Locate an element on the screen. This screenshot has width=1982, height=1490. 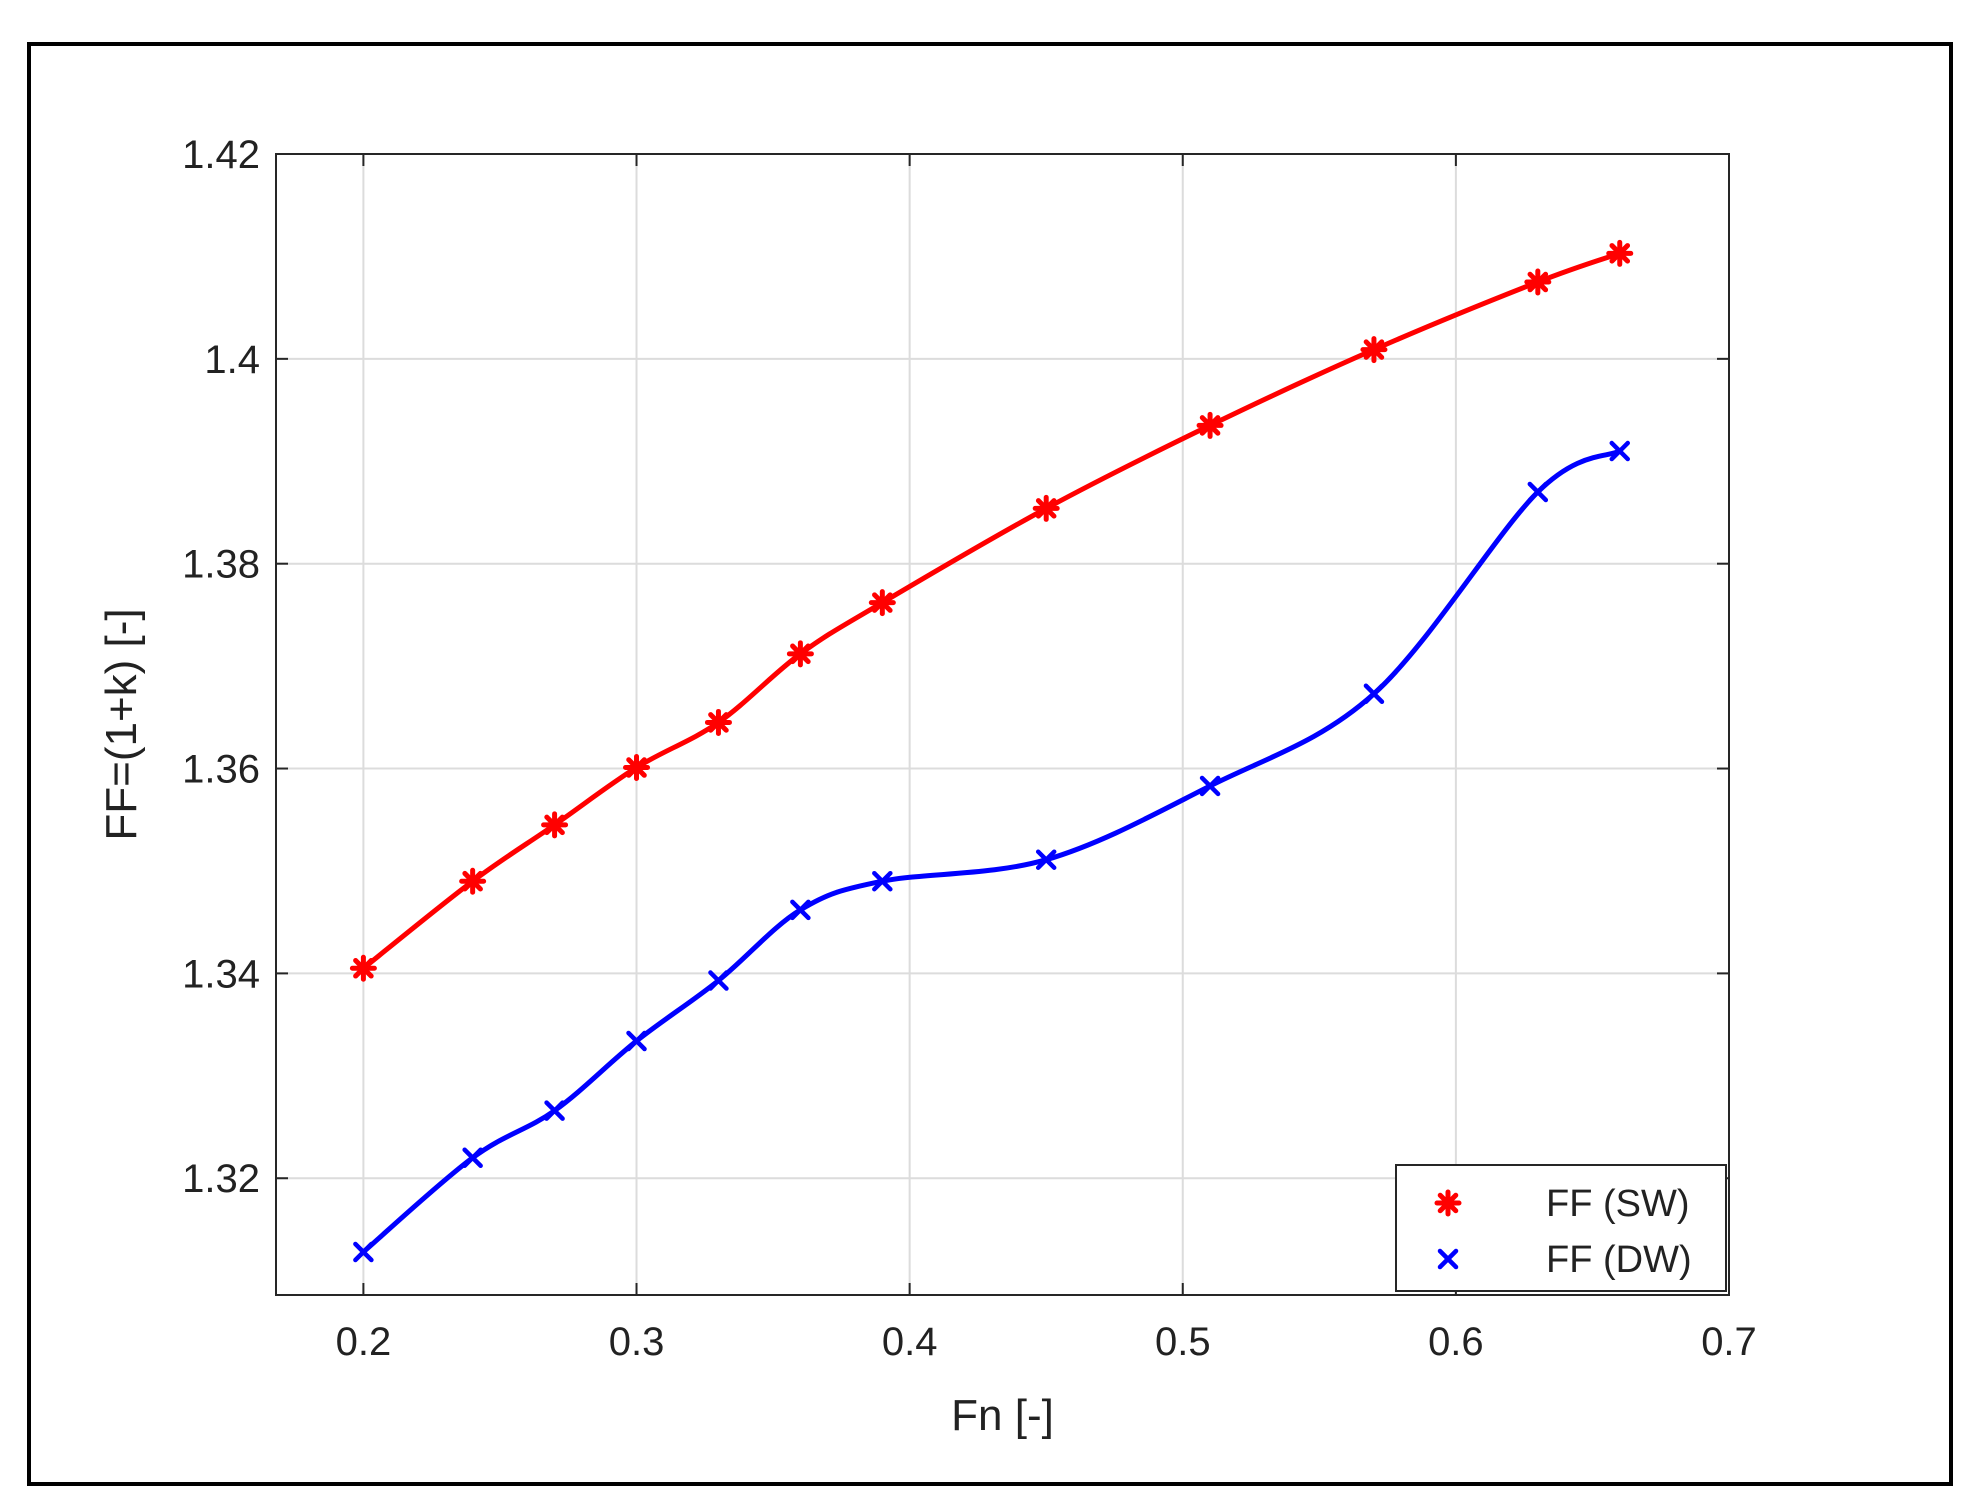
y-tick-label: 1.36 is located at coordinates (221, 770).